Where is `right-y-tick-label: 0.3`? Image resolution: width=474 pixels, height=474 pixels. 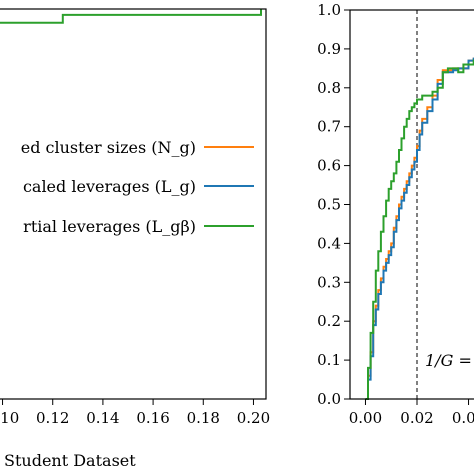 right-y-tick-label: 0.3 is located at coordinates (329, 282).